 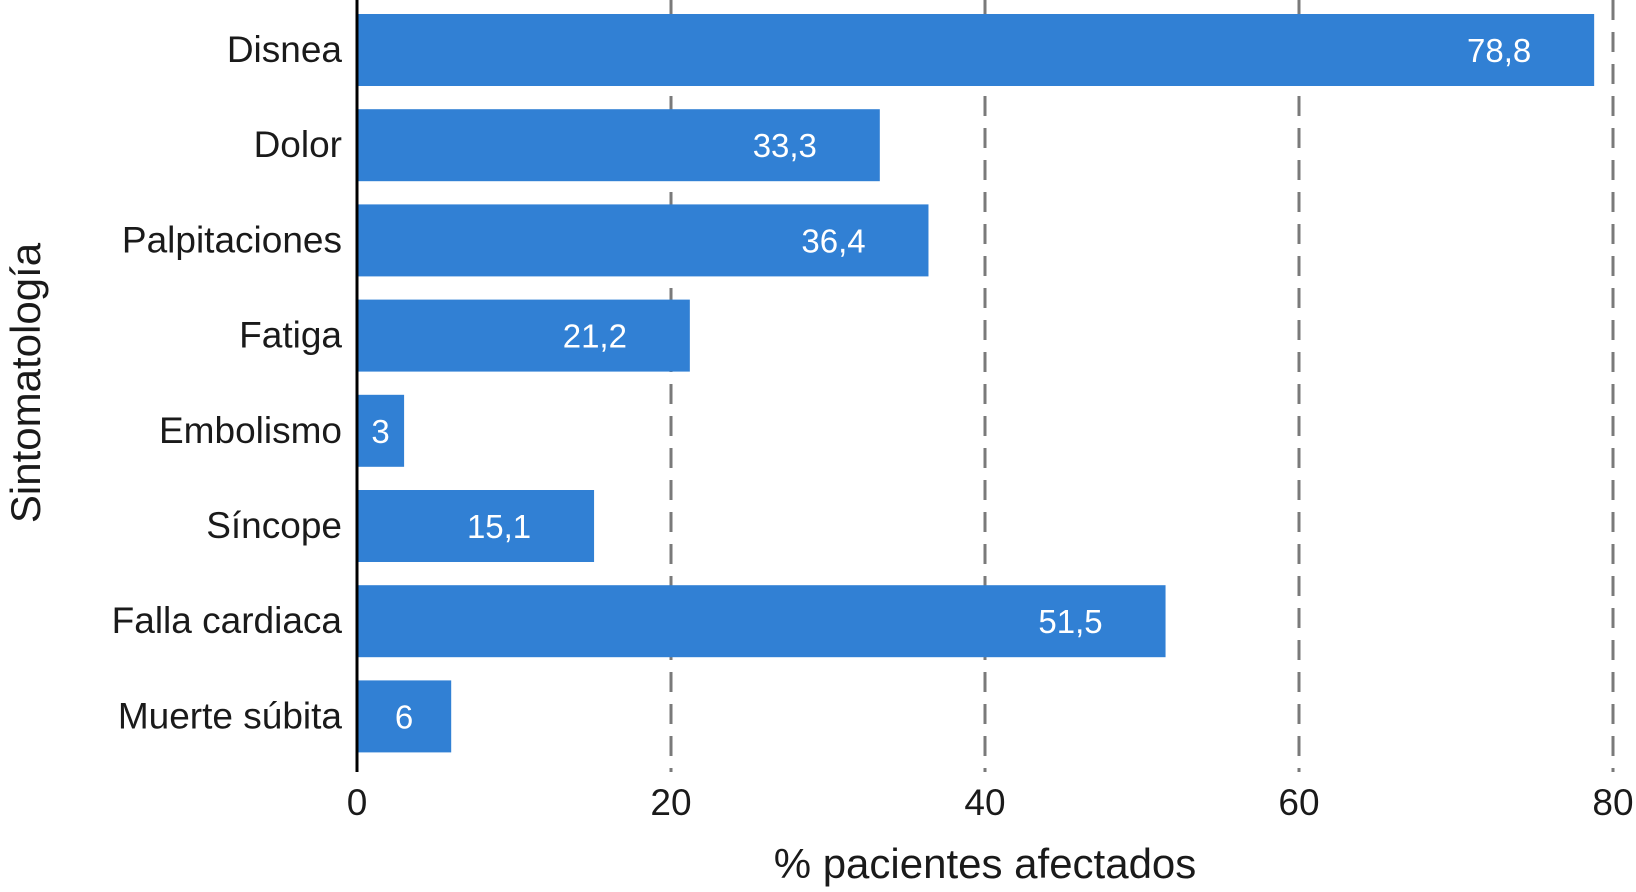 What do you see at coordinates (290, 335) in the screenshot?
I see `category-label: Fatiga` at bounding box center [290, 335].